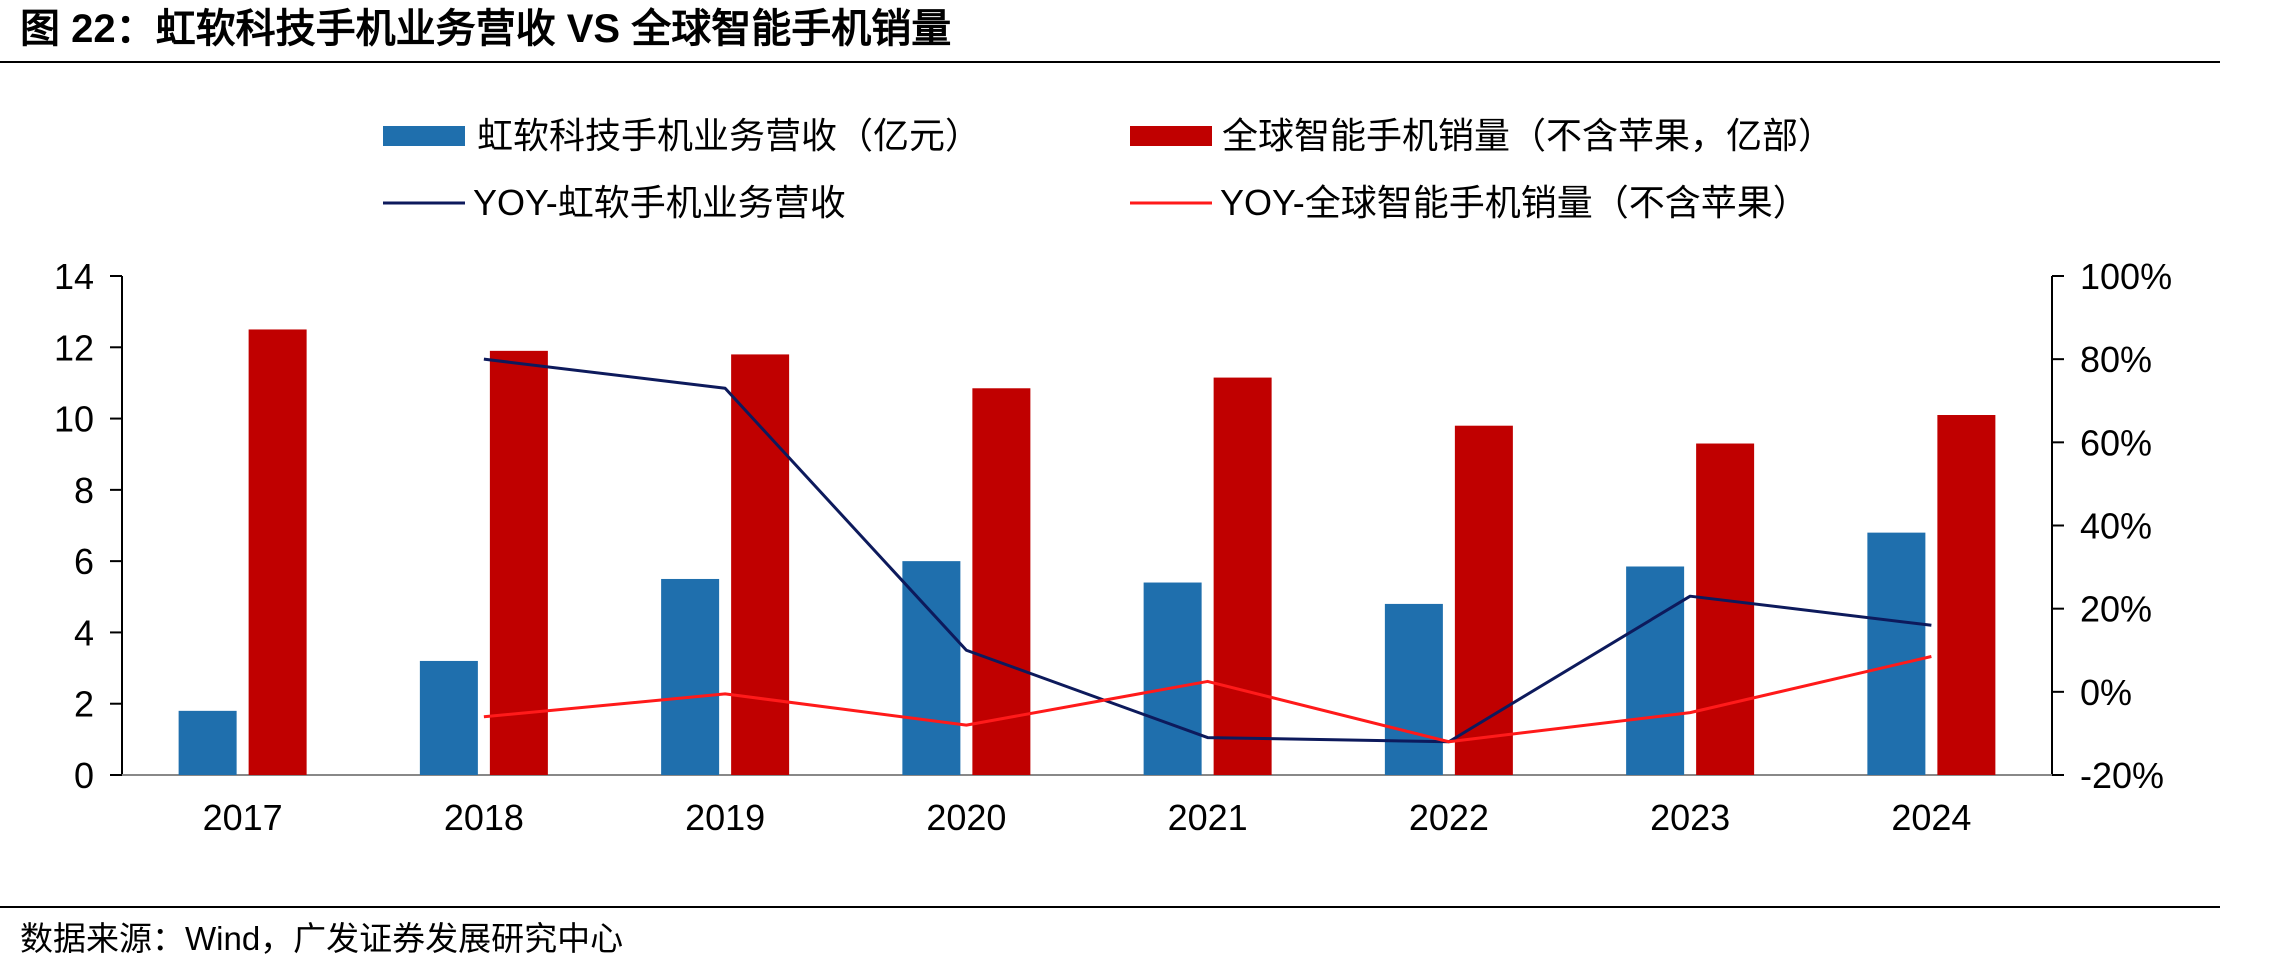 This screenshot has height=967, width=2296. Describe the element at coordinates (2122, 775) in the screenshot. I see `y-right-tick-label: -20%` at that location.